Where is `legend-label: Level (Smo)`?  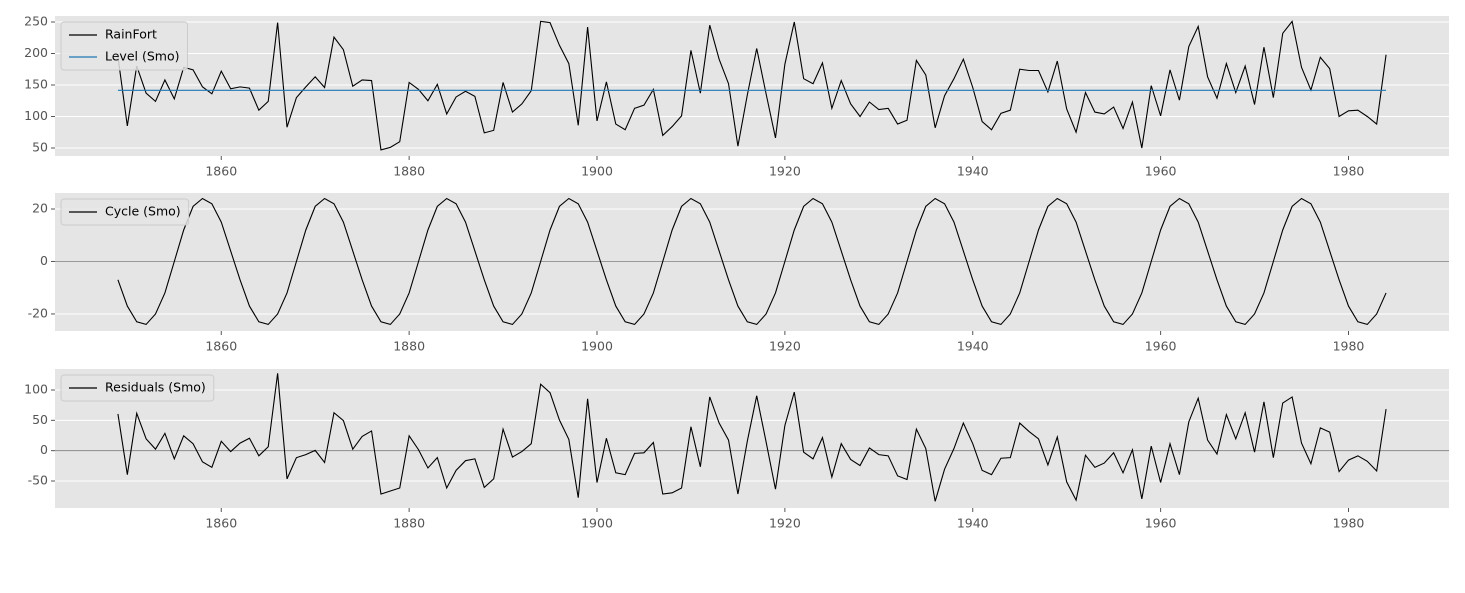 legend-label: Level (Smo) is located at coordinates (142, 56).